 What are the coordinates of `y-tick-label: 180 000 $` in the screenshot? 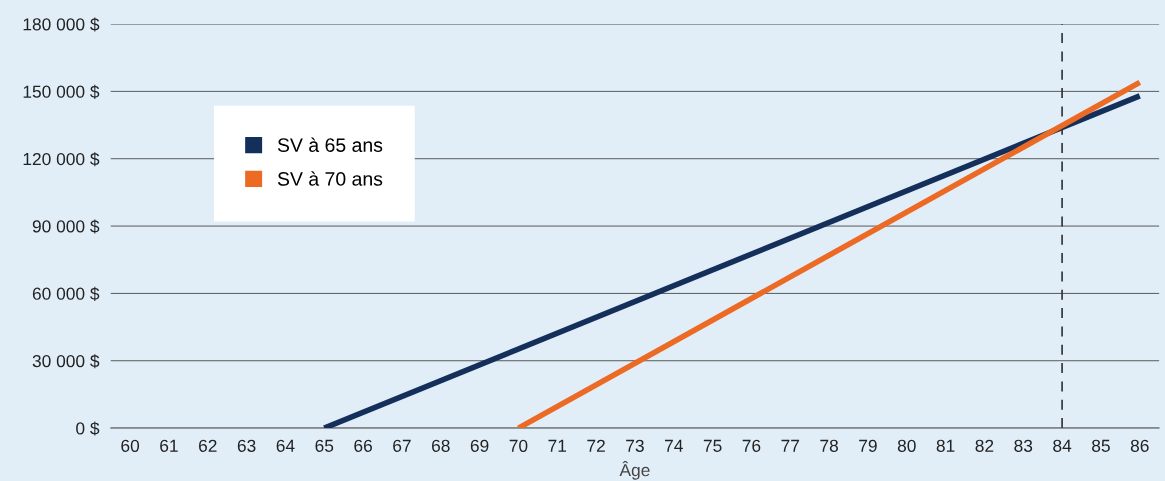 It's located at (61, 24).